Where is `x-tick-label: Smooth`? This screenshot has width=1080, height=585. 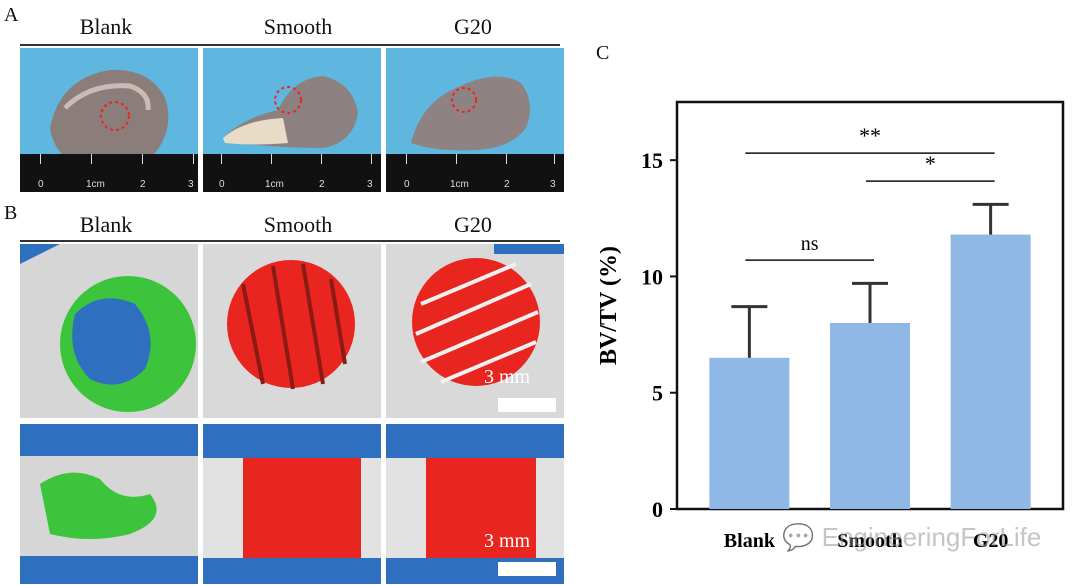 x-tick-label: Smooth is located at coordinates (870, 541).